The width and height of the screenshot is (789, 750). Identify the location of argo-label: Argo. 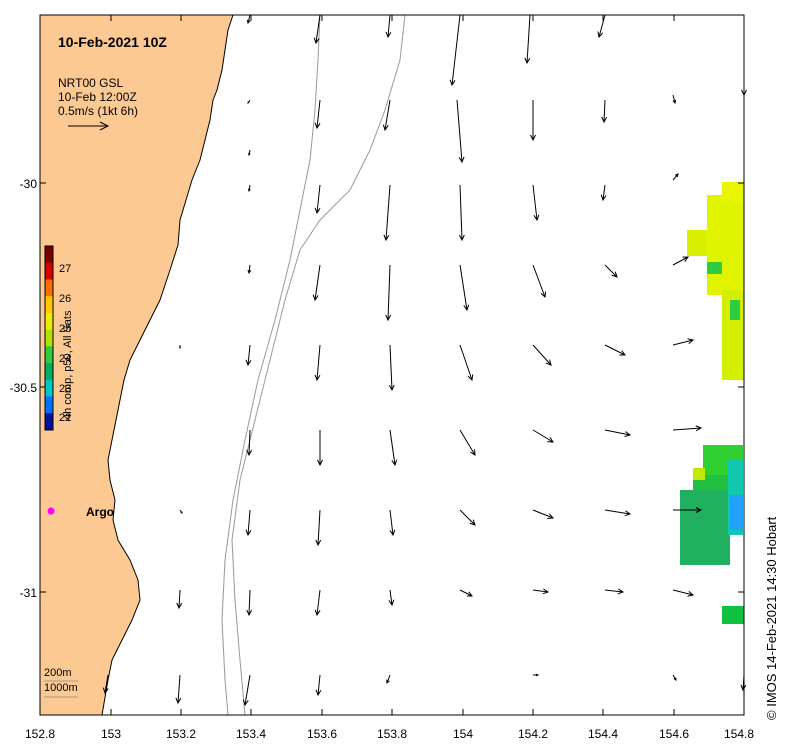
(100, 512).